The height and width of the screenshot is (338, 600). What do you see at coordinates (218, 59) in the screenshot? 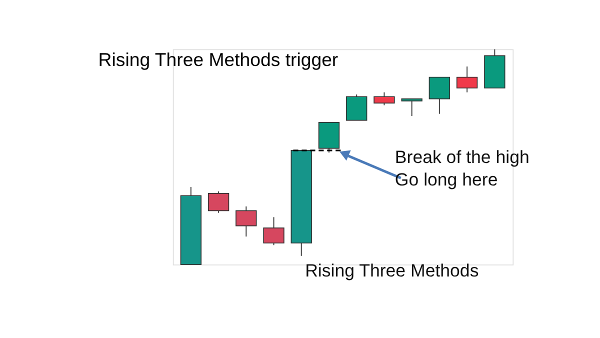
I see `chart-title: Rising Three Methods trigger` at bounding box center [218, 59].